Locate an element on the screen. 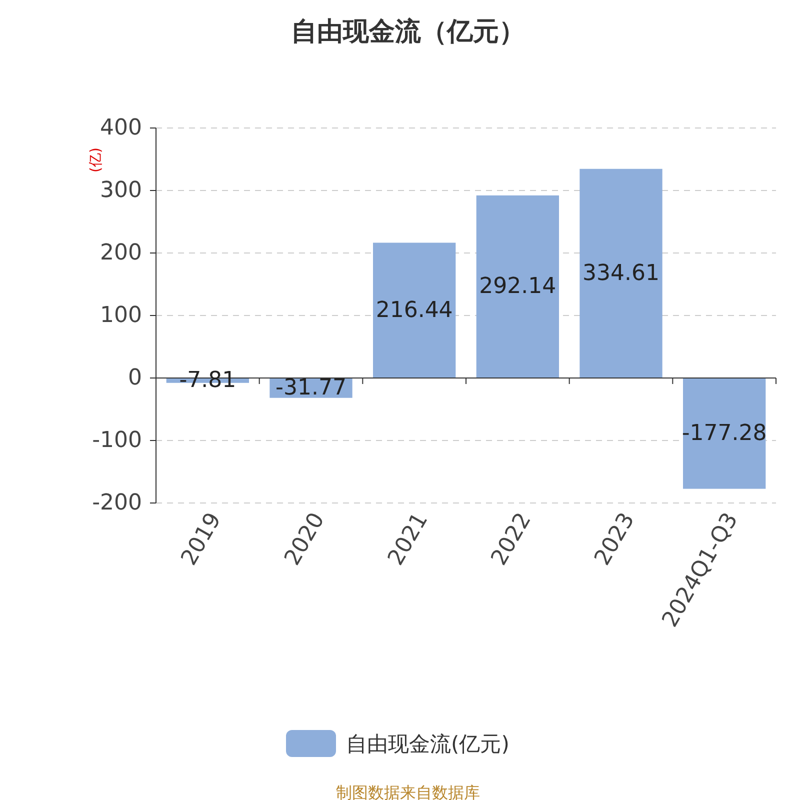 Image resolution: width=800 pixels, height=800 pixels. data-label: -31.77 is located at coordinates (311, 387).